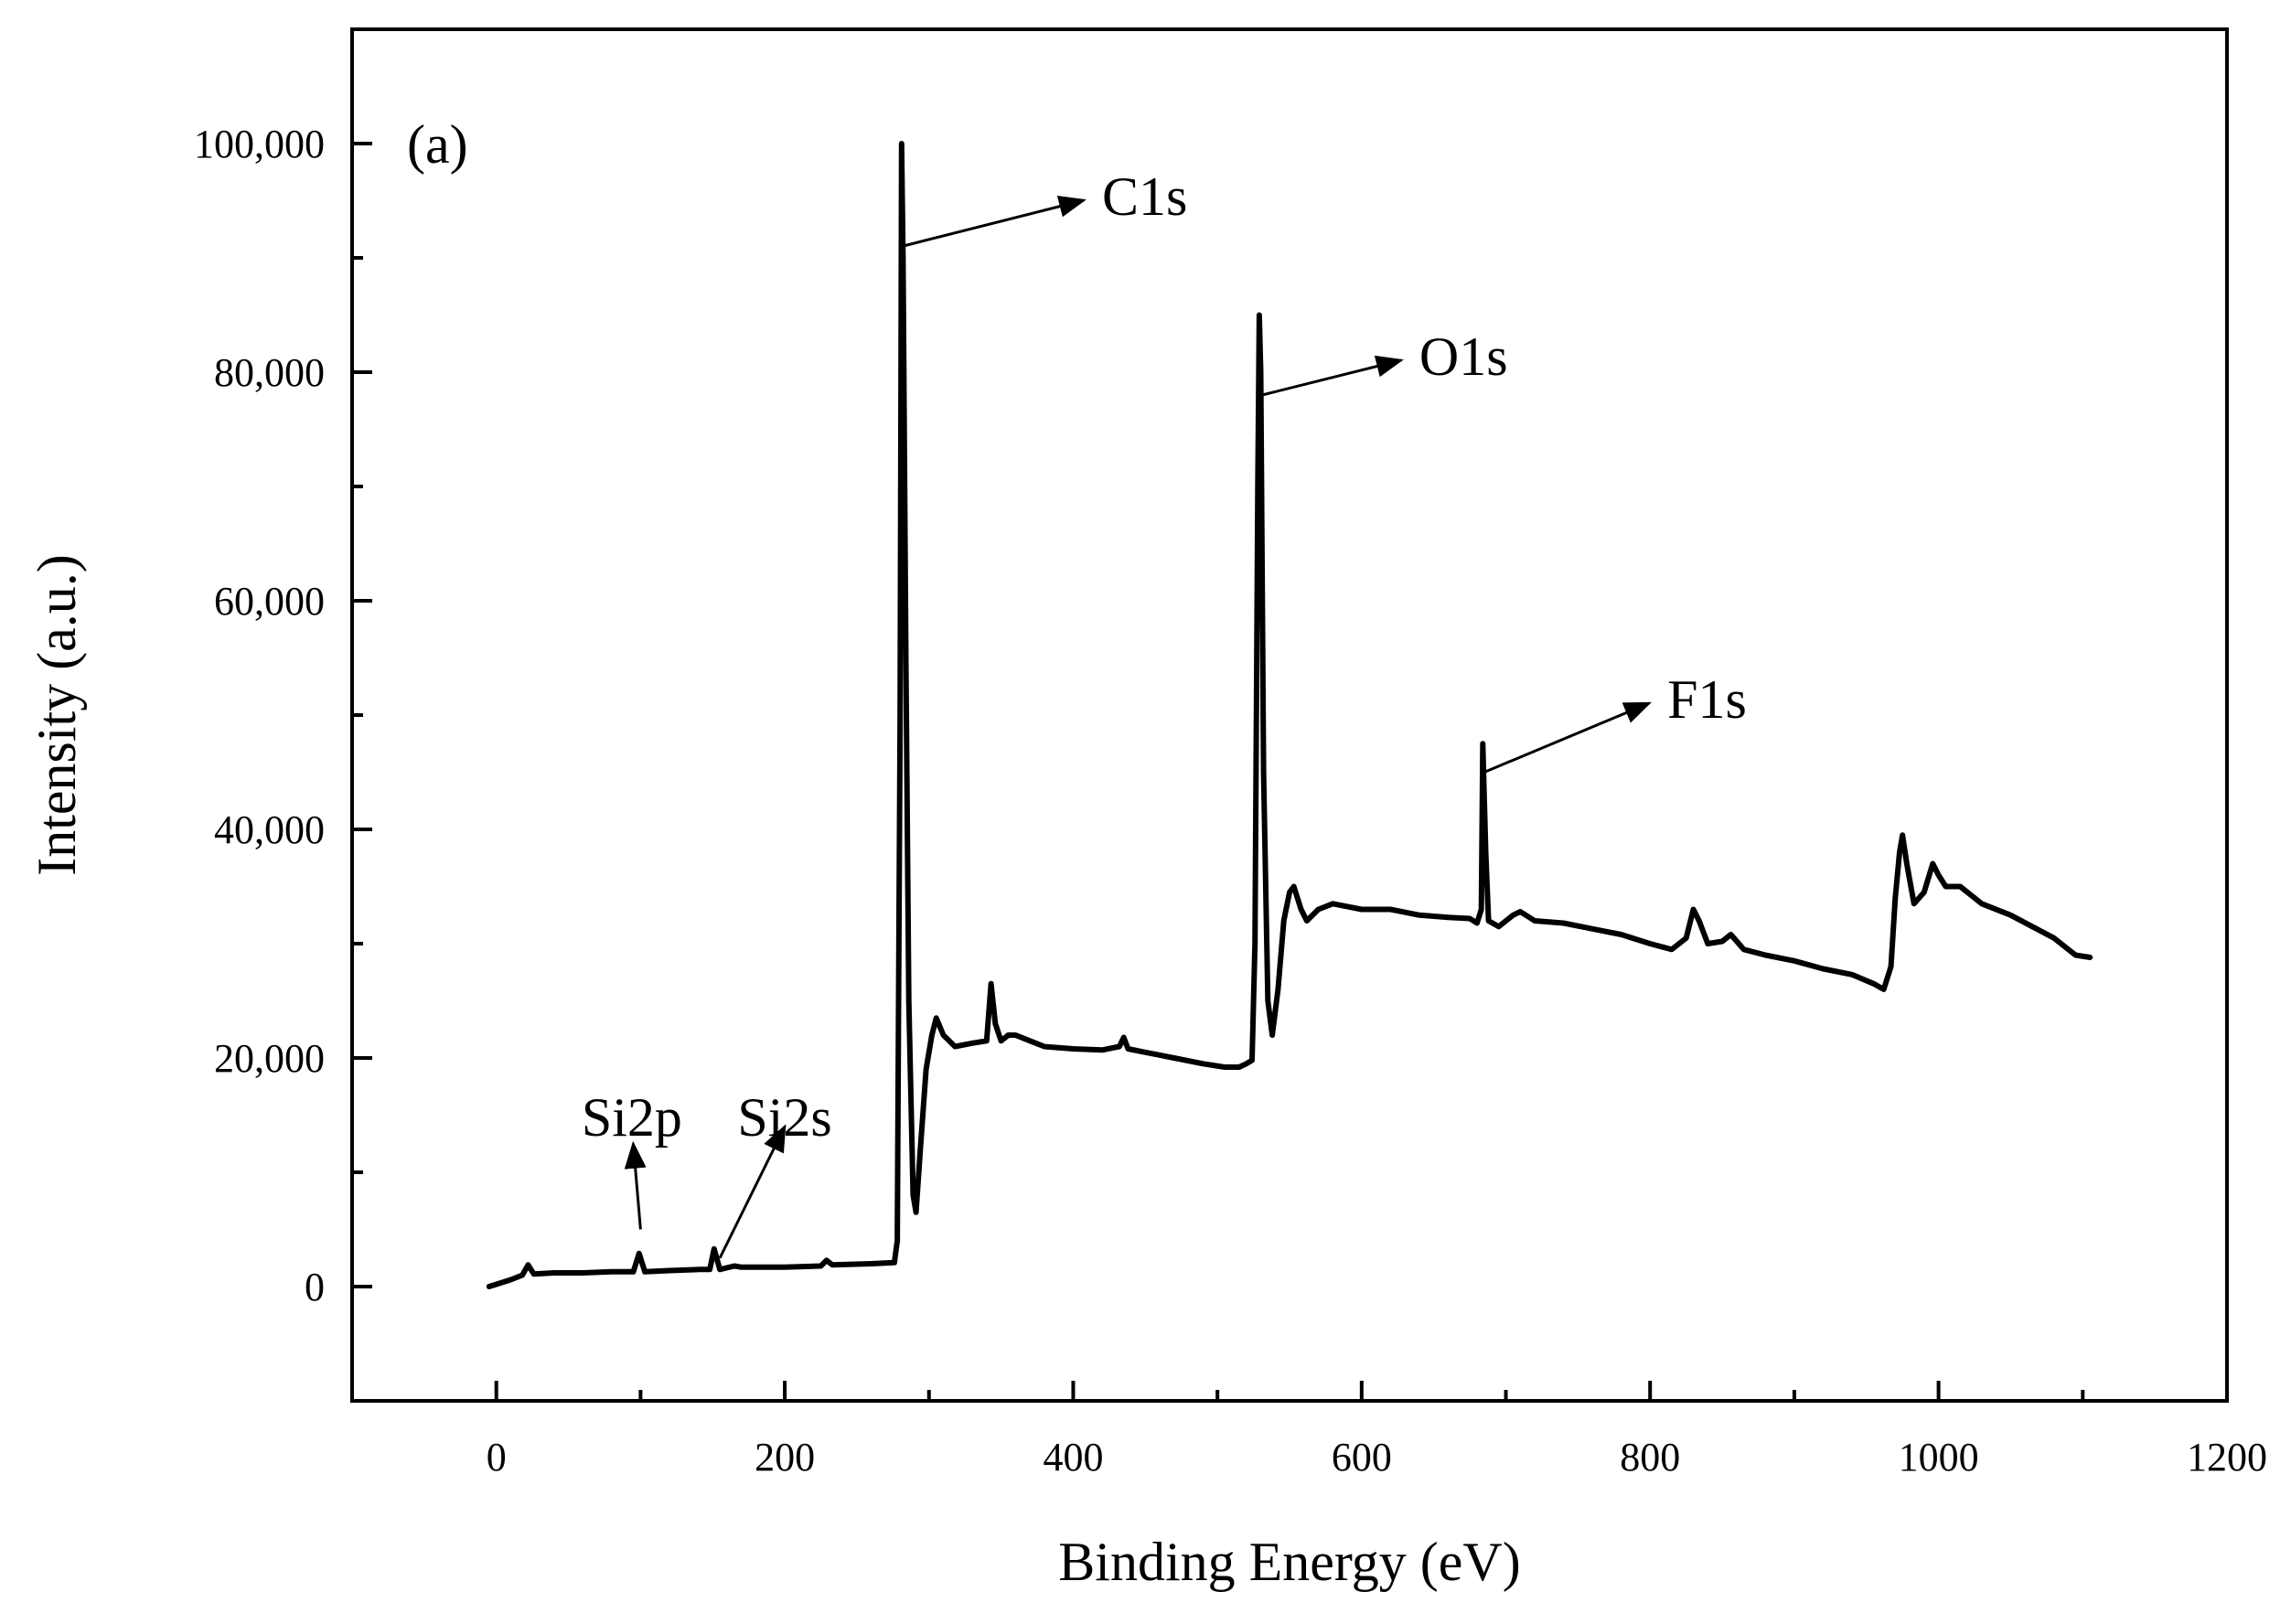  I want to click on x-axis-ticks: 0 200 400 600 800 1000 1200, so click(1308, 1430).